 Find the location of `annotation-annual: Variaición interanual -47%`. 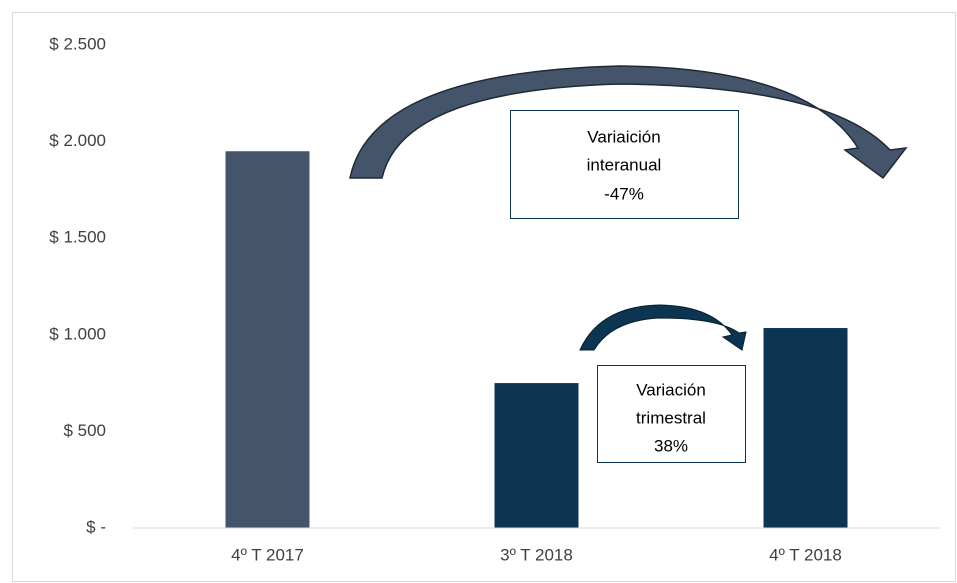

annotation-annual: Variaición interanual -47% is located at coordinates (624, 164).